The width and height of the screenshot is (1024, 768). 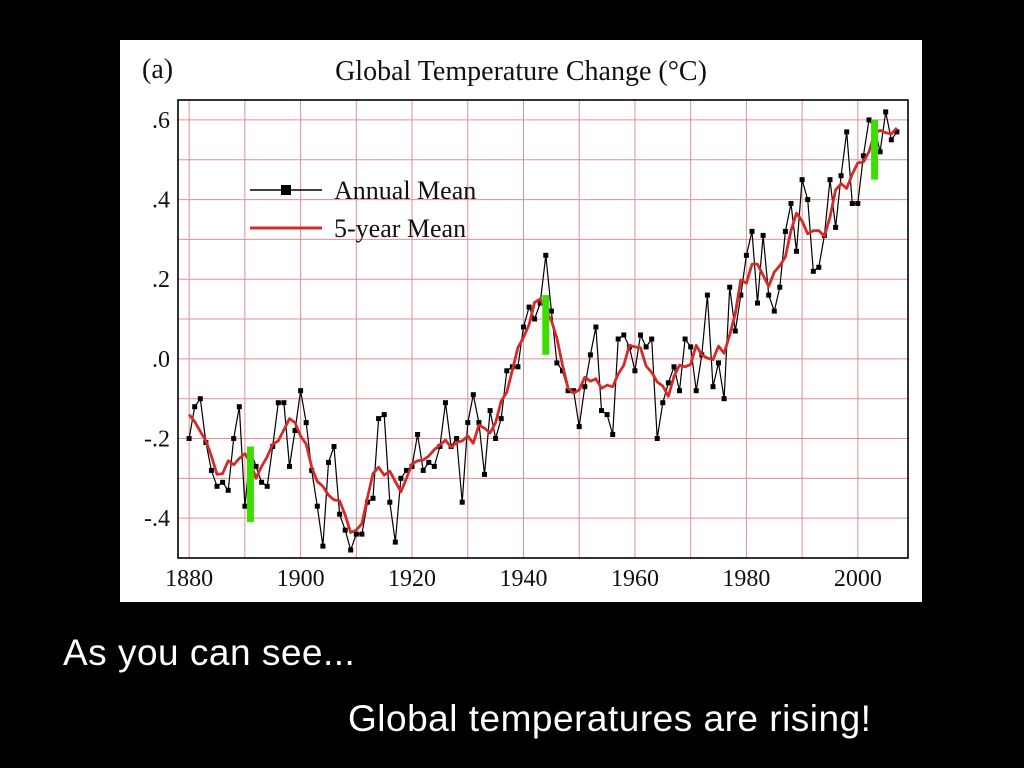 I want to click on y-tick-label: .0, so click(x=161, y=360).